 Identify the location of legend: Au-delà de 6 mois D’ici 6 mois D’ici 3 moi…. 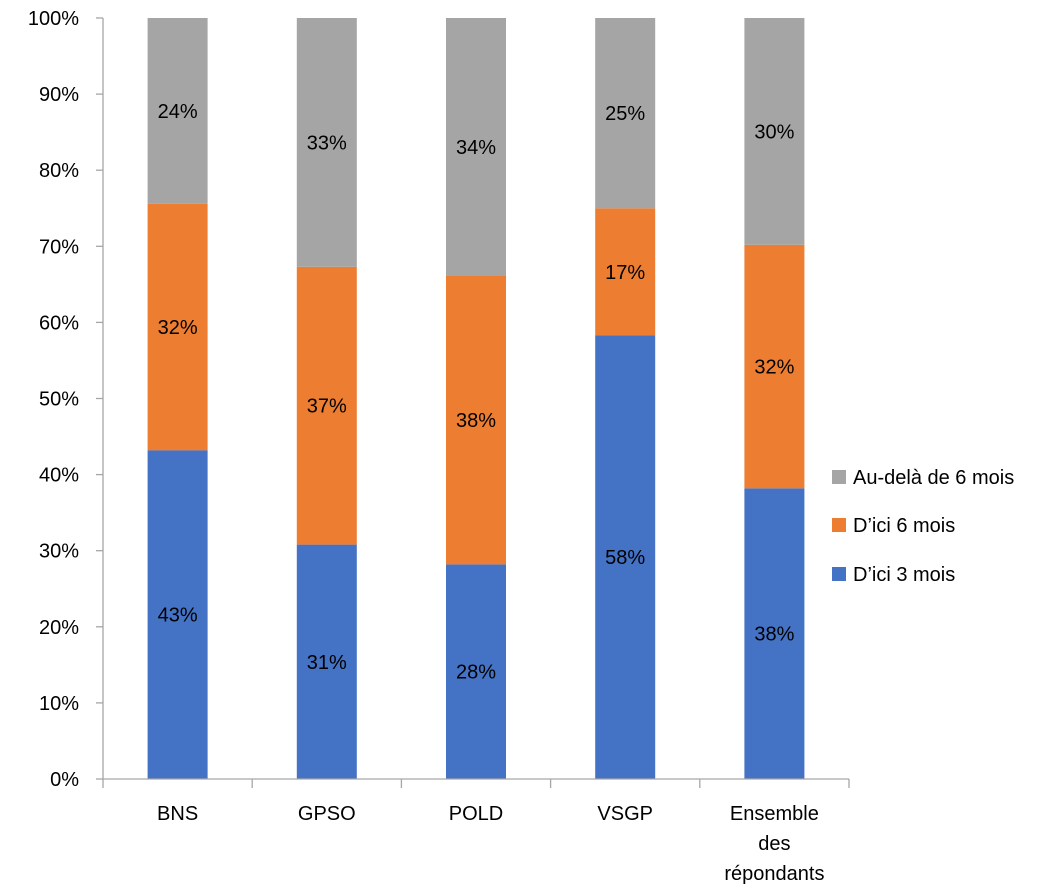
(923, 526).